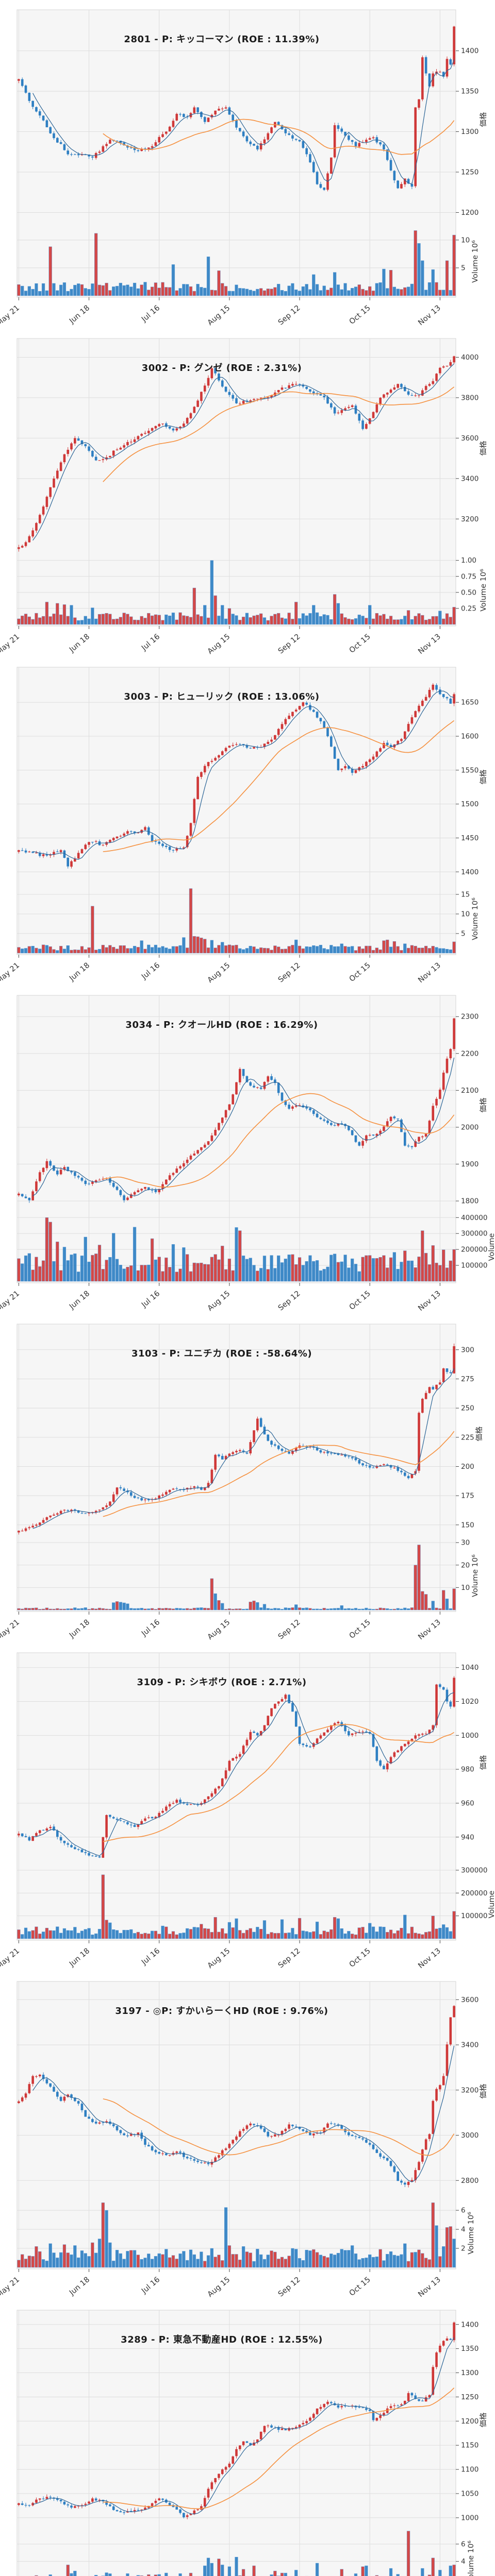 The image size is (495, 2576). What do you see at coordinates (474, 1218) in the screenshot?
I see `svg-text: 400000` at bounding box center [474, 1218].